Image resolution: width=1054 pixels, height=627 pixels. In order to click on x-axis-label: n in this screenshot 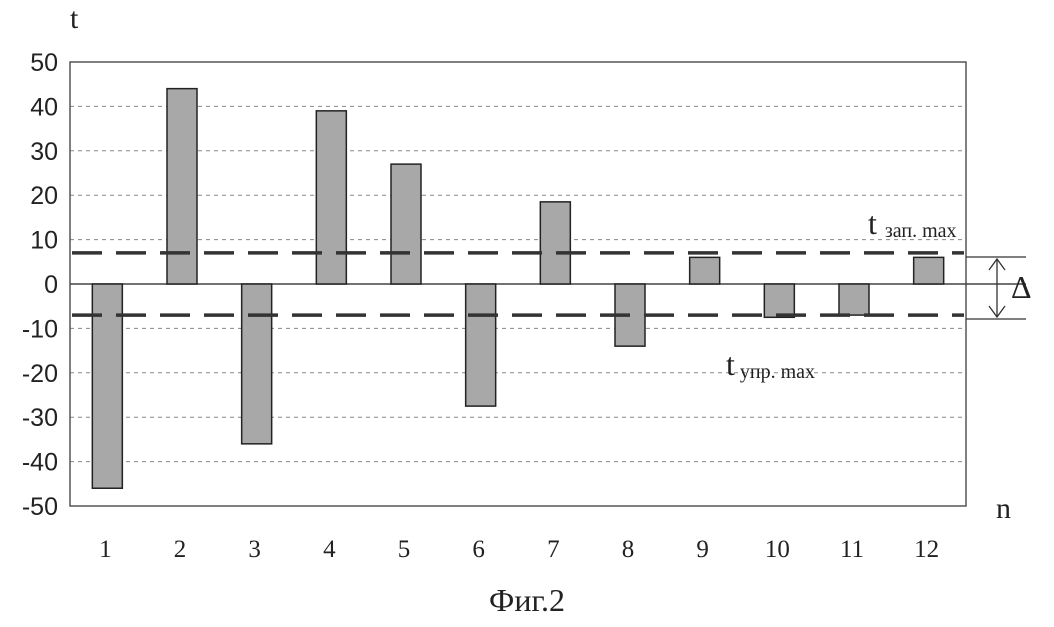, I will do `click(1003, 508)`.